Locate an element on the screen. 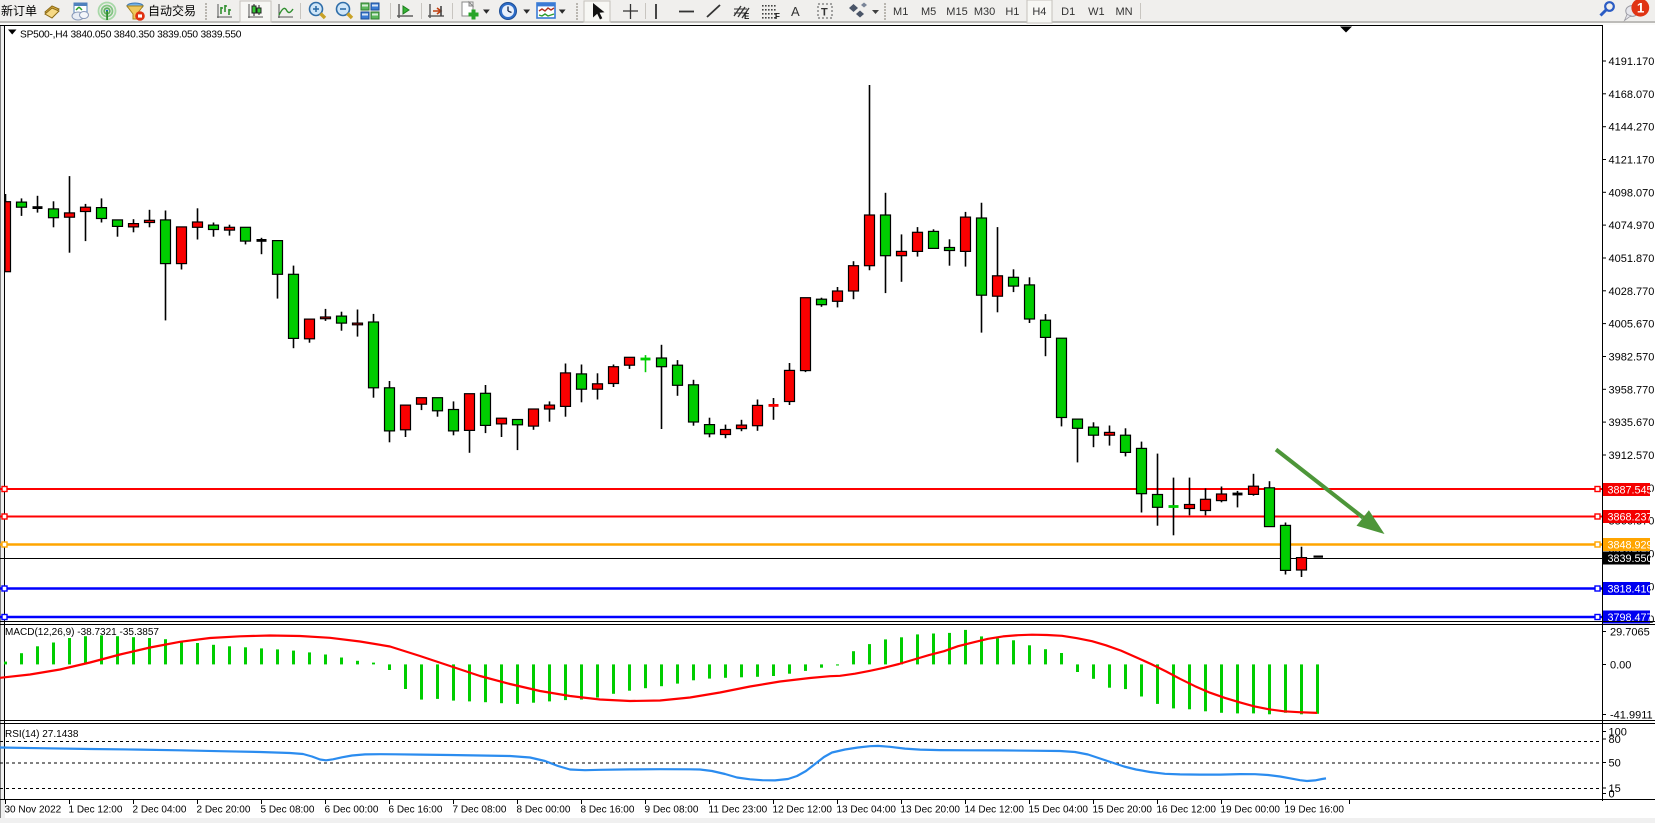 Image resolution: width=1655 pixels, height=823 pixels. svg-text: D1 is located at coordinates (1068, 12).